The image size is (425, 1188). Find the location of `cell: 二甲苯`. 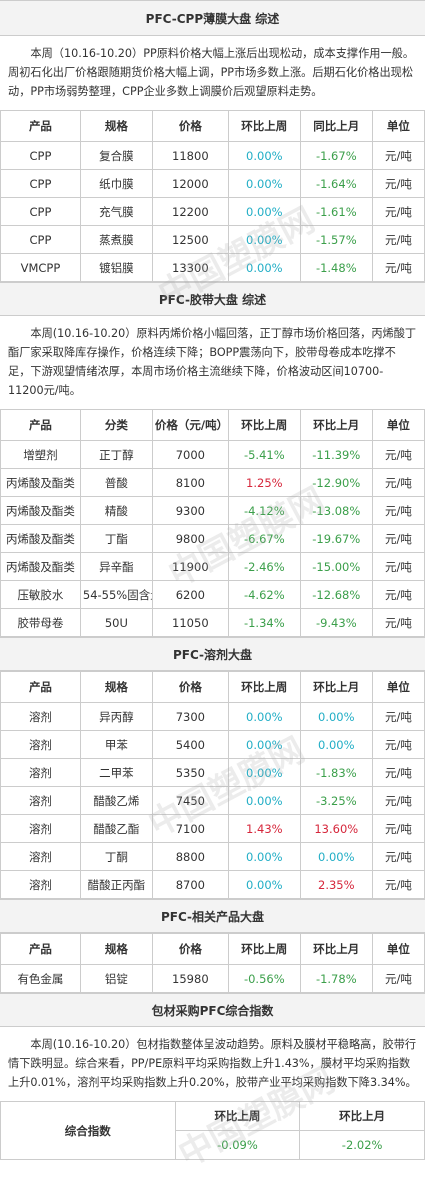

cell: 二甲苯 is located at coordinates (116, 772).